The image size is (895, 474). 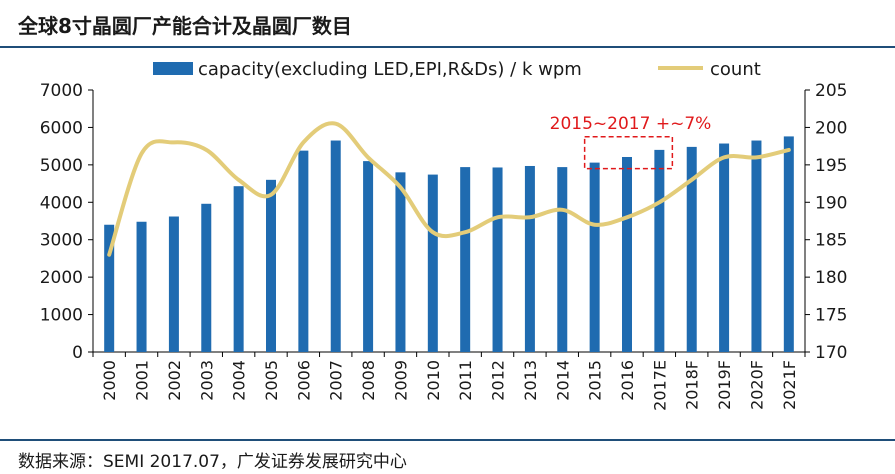 I want to click on x-axis-tick-label: 2014, so click(x=562, y=380).